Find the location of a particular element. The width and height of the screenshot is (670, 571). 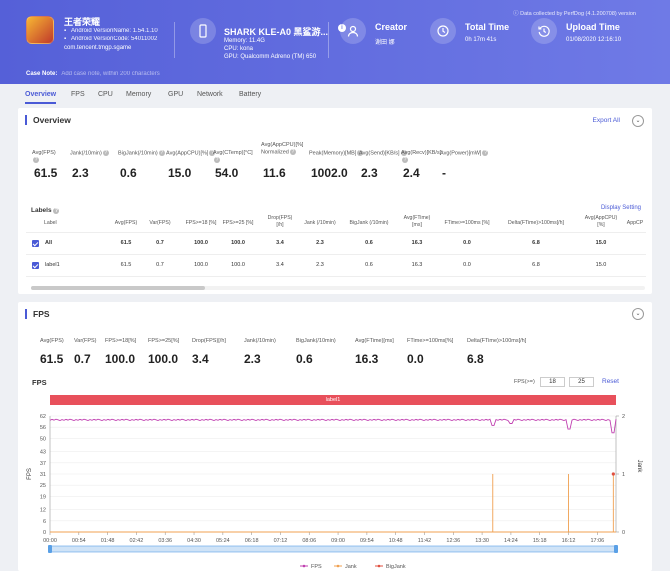

overview-metric-label-text: Avg(Recv)[KB/s] is located at coordinates (421, 153).